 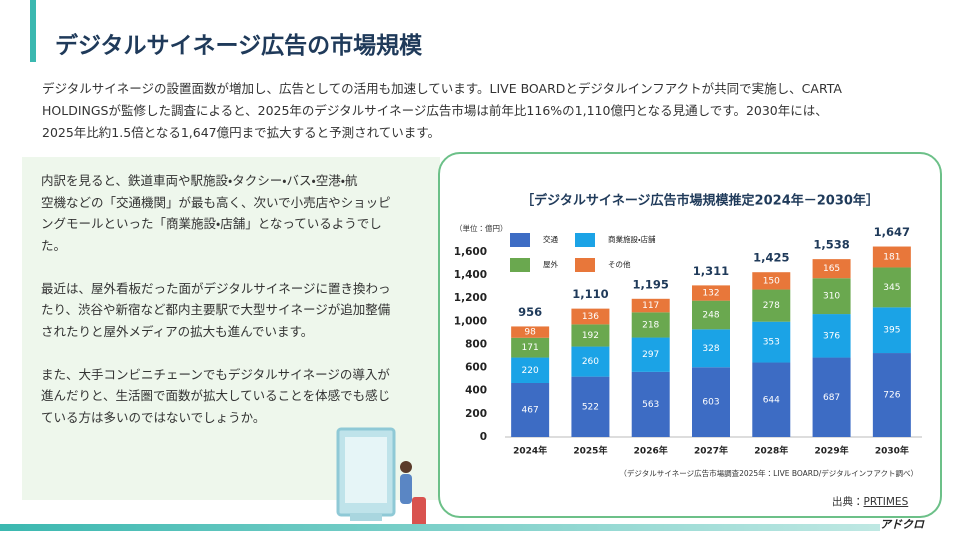 What do you see at coordinates (406, 489) in the screenshot?
I see `person-body` at bounding box center [406, 489].